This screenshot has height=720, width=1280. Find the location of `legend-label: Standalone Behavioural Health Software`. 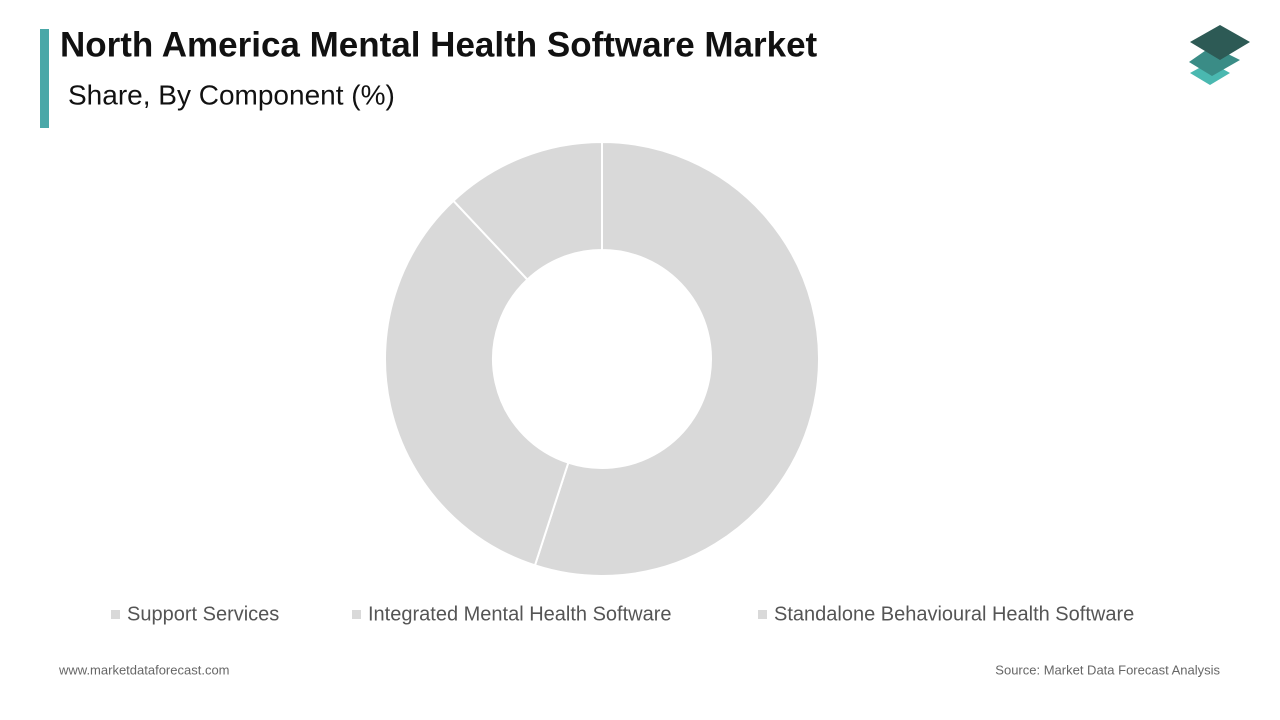

legend-label: Standalone Behavioural Health Software is located at coordinates (954, 614).